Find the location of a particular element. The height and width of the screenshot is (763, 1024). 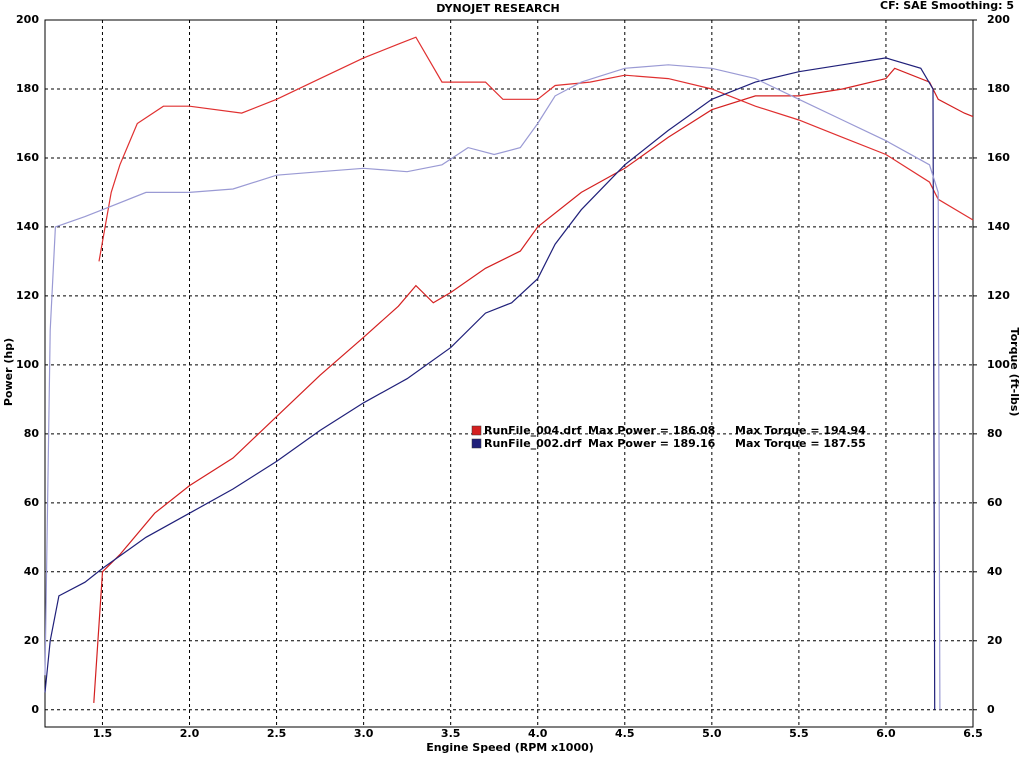

y-tick-label: 60 is located at coordinates (32, 502).